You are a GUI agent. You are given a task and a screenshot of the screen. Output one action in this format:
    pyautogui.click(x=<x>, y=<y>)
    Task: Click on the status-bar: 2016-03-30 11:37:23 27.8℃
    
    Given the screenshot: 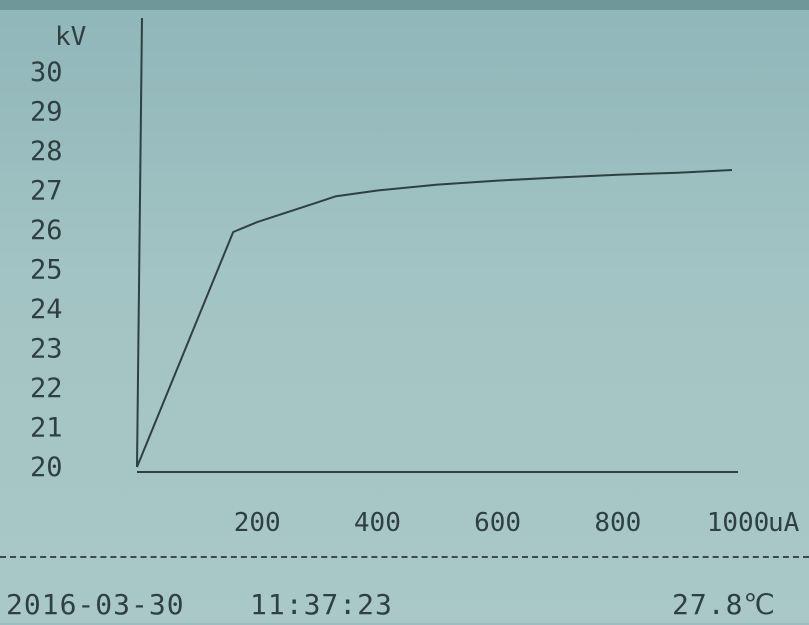 What is the action you would take?
    pyautogui.click(x=404, y=590)
    